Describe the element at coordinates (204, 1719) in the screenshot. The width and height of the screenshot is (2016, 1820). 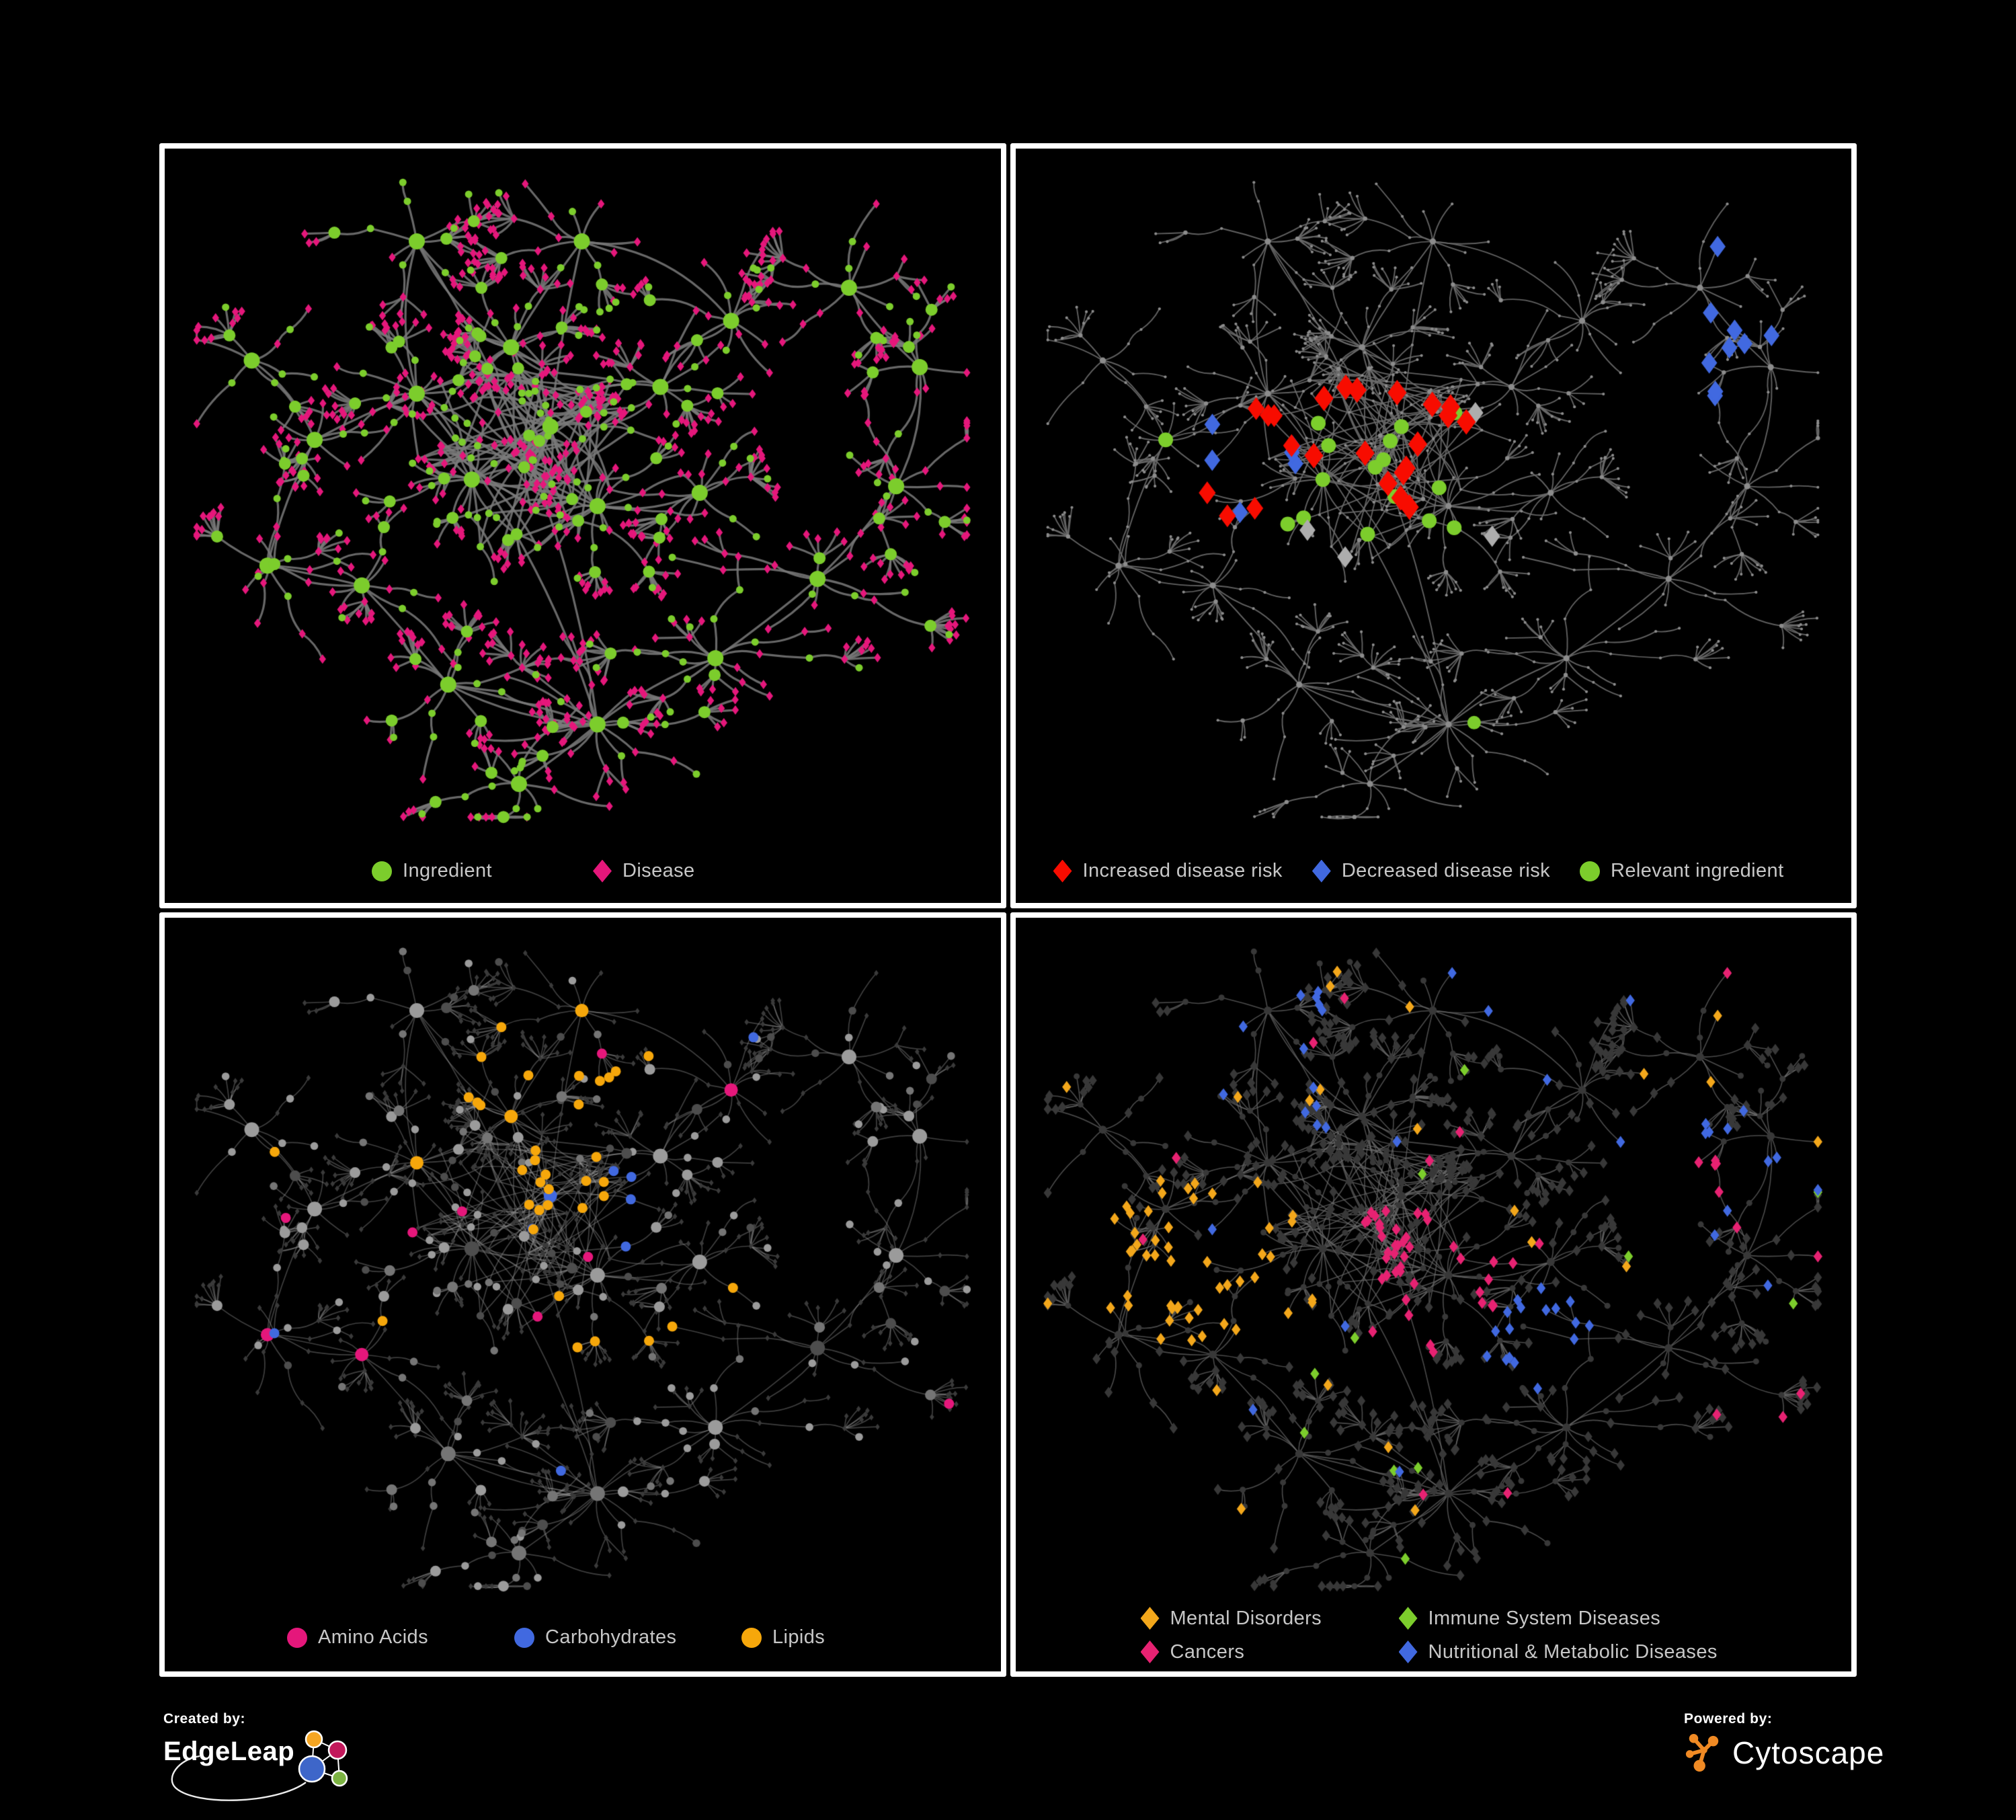
I see `created-by-label: Created by:` at that location.